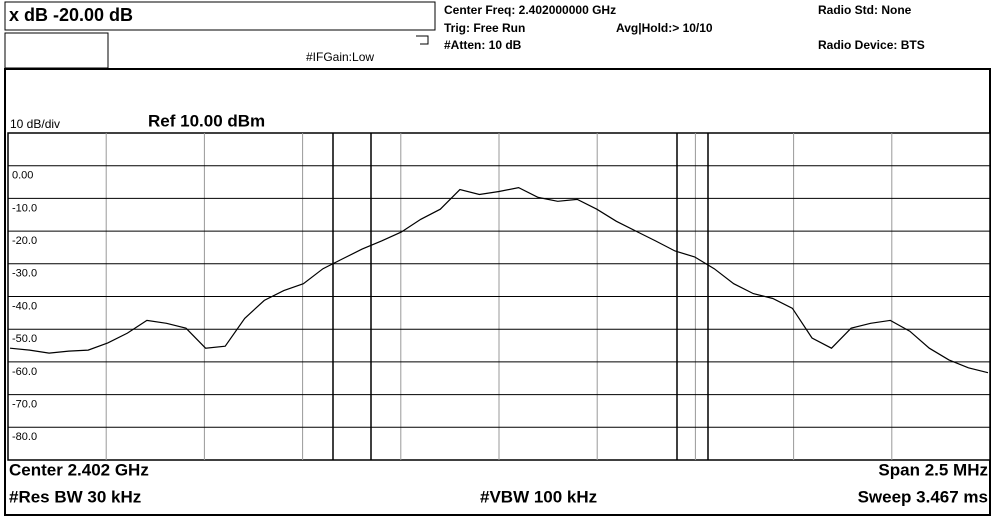  Describe the element at coordinates (24, 241) in the screenshot. I see `y-tick-label: -20.0` at that location.